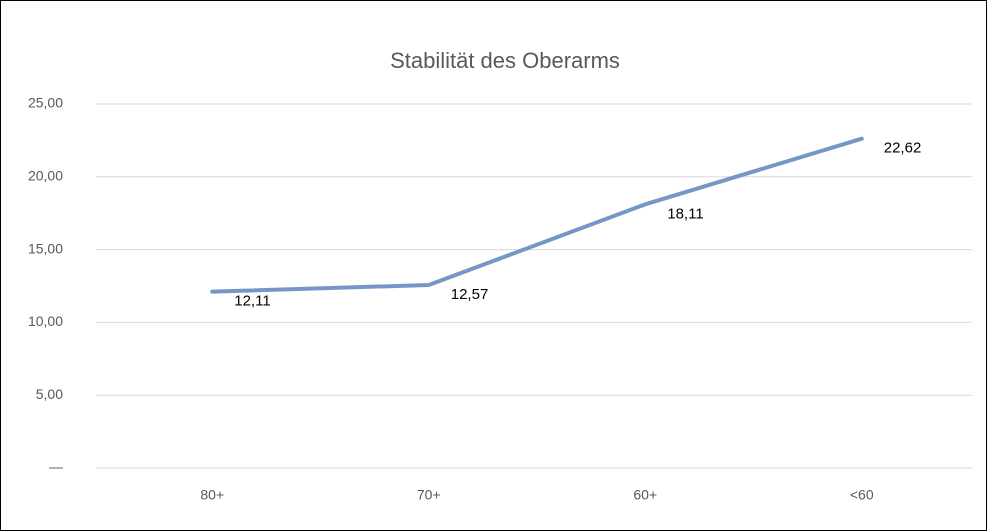  I want to click on y-tick-label: 20,00, so click(45, 176).